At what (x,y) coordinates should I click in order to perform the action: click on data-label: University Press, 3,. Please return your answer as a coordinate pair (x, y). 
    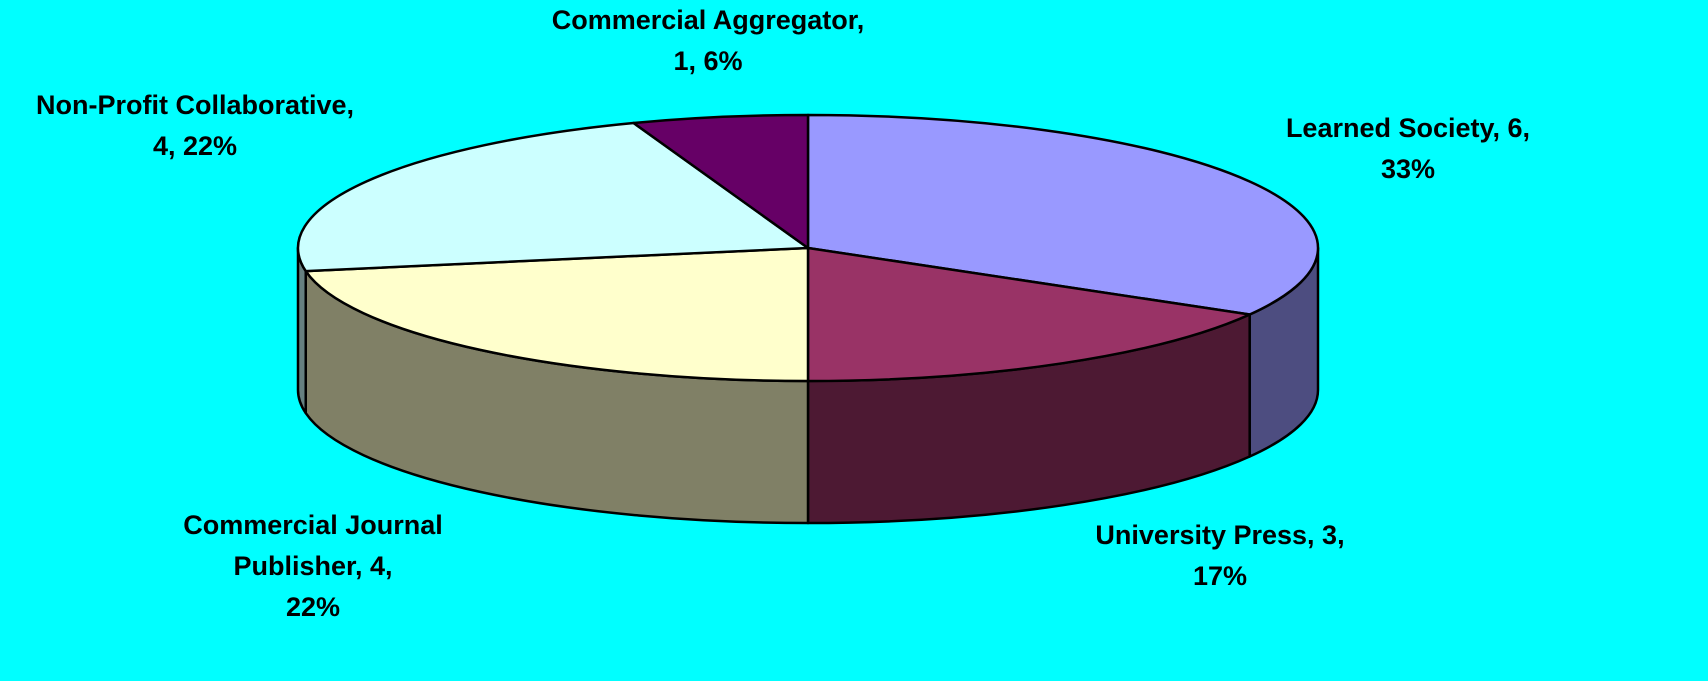
    Looking at the image, I should click on (1219, 535).